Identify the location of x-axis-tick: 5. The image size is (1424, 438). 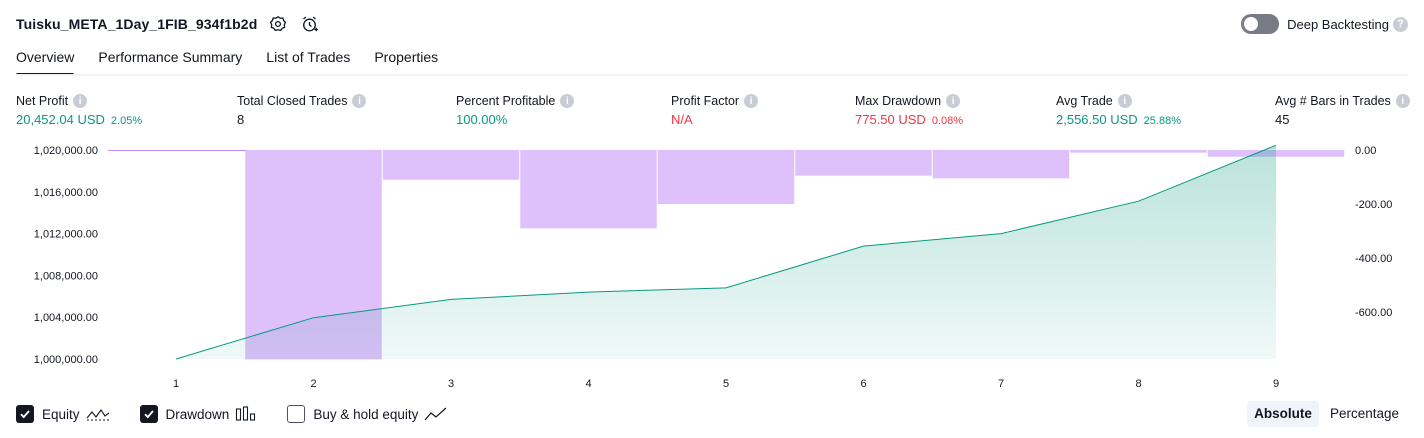
(726, 384).